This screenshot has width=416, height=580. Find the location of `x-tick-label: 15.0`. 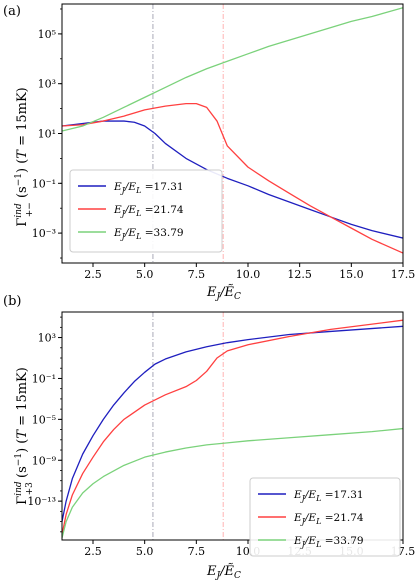

x-tick-label: 15.0 is located at coordinates (351, 274).